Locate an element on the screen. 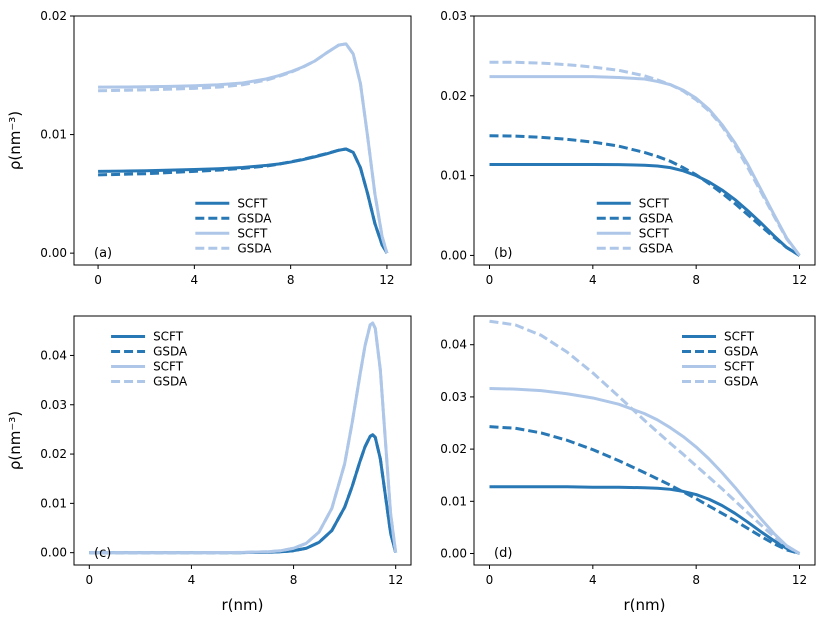 The width and height of the screenshot is (831, 617). panel-label: (d) is located at coordinates (503, 553).